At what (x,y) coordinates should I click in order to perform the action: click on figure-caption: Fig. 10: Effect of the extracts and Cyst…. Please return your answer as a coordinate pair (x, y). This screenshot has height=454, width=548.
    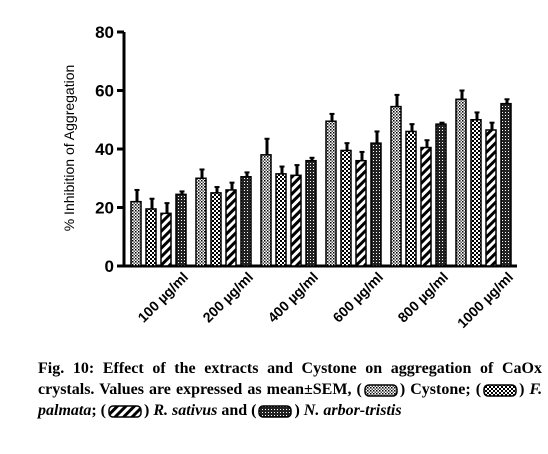
    Looking at the image, I should click on (290, 389).